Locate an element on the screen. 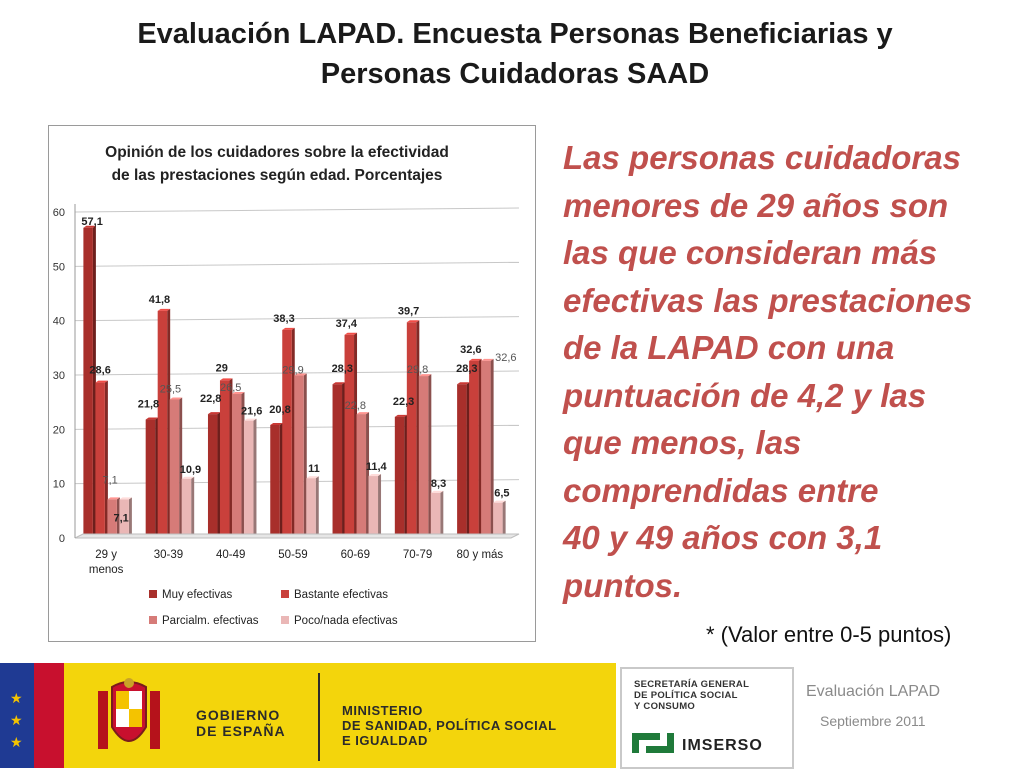 The width and height of the screenshot is (1024, 769). data-label: 29,9 is located at coordinates (292, 371).